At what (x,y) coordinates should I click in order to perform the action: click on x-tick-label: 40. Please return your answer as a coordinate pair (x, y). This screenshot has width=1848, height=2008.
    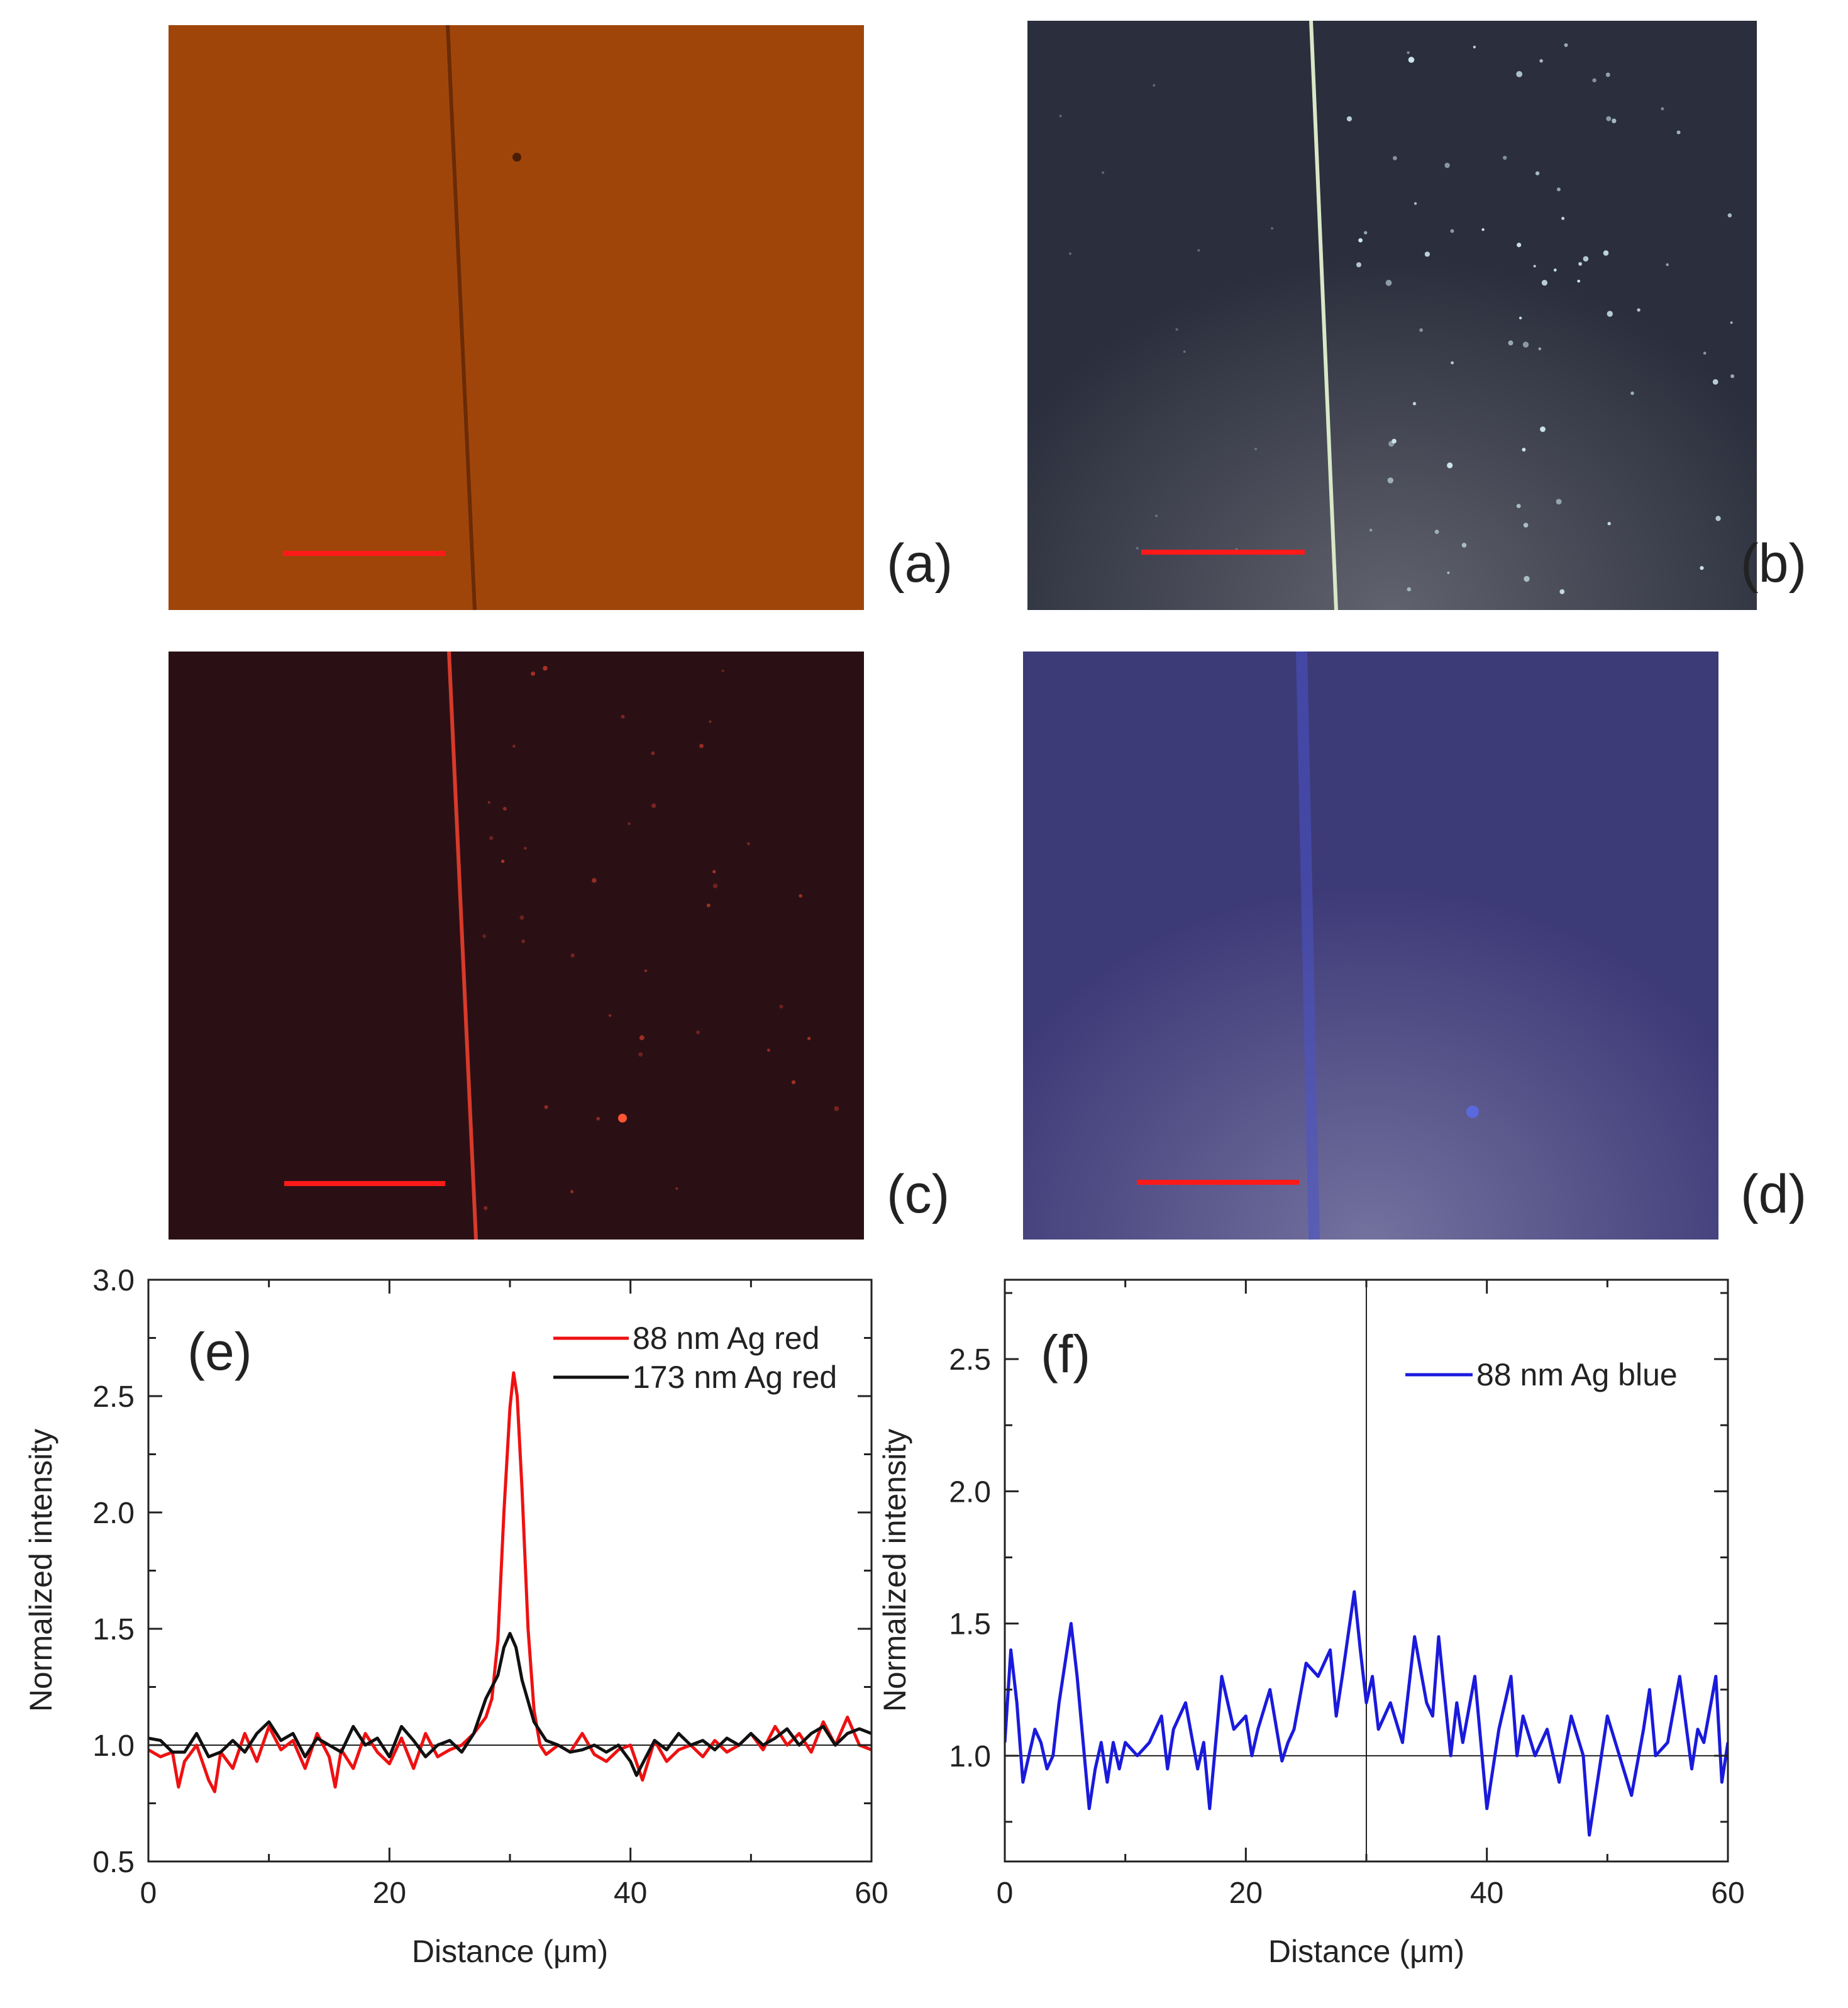
    Looking at the image, I should click on (1487, 1893).